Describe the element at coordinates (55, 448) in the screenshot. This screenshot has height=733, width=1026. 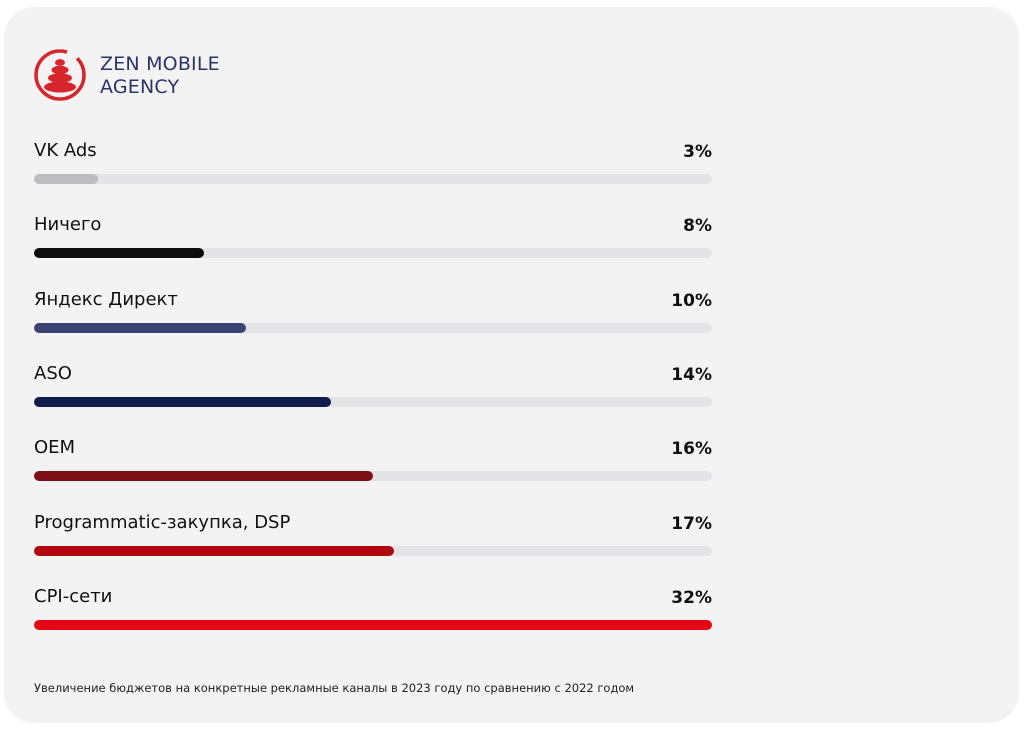
I see `bar-label: OEM` at that location.